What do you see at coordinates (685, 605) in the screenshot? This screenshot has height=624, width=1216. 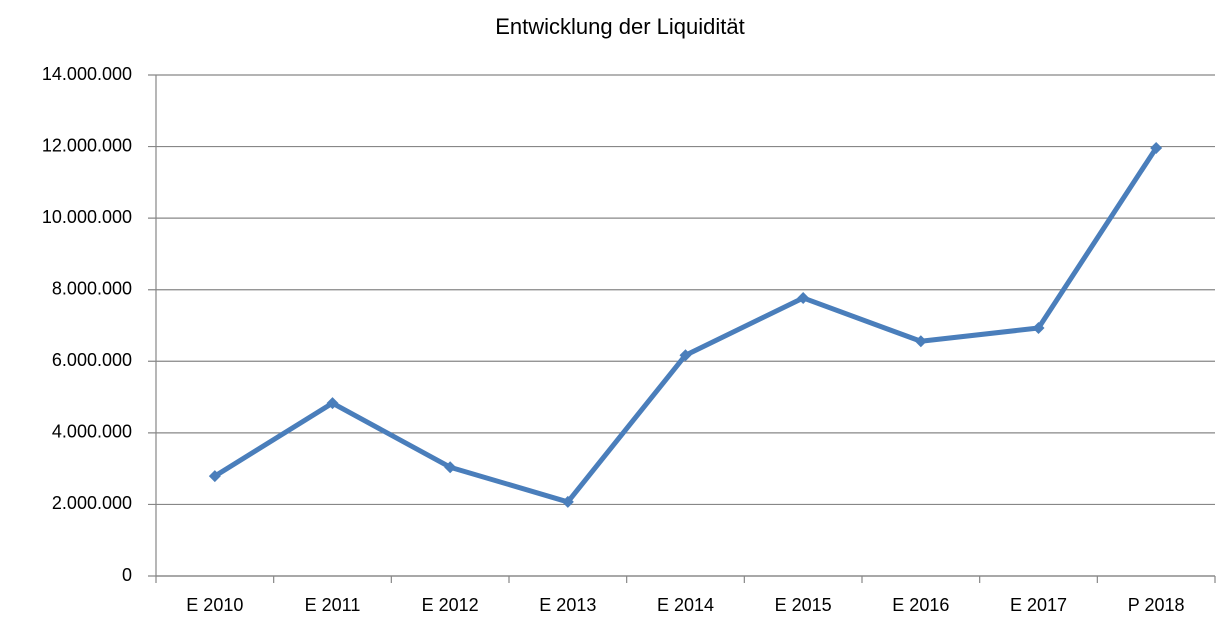 I see `x-tick-label: E 2014` at bounding box center [685, 605].